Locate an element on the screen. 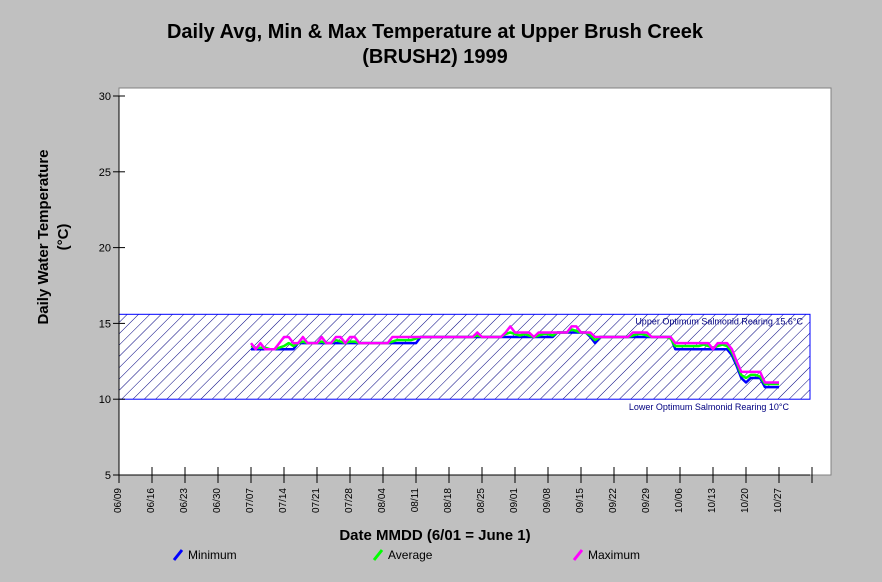 The height and width of the screenshot is (582, 882). legend-label-average: Average is located at coordinates (410, 555).